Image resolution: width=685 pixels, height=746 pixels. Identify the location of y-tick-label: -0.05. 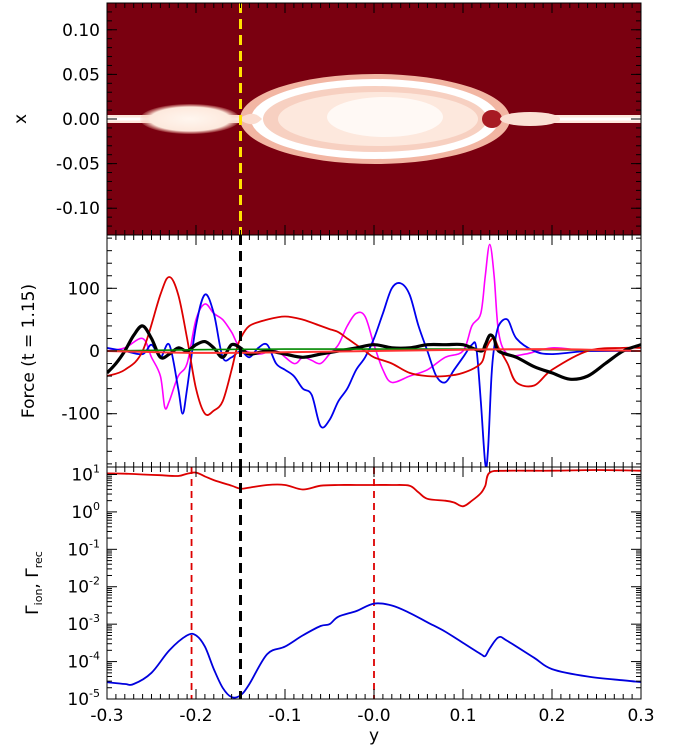
(78, 165).